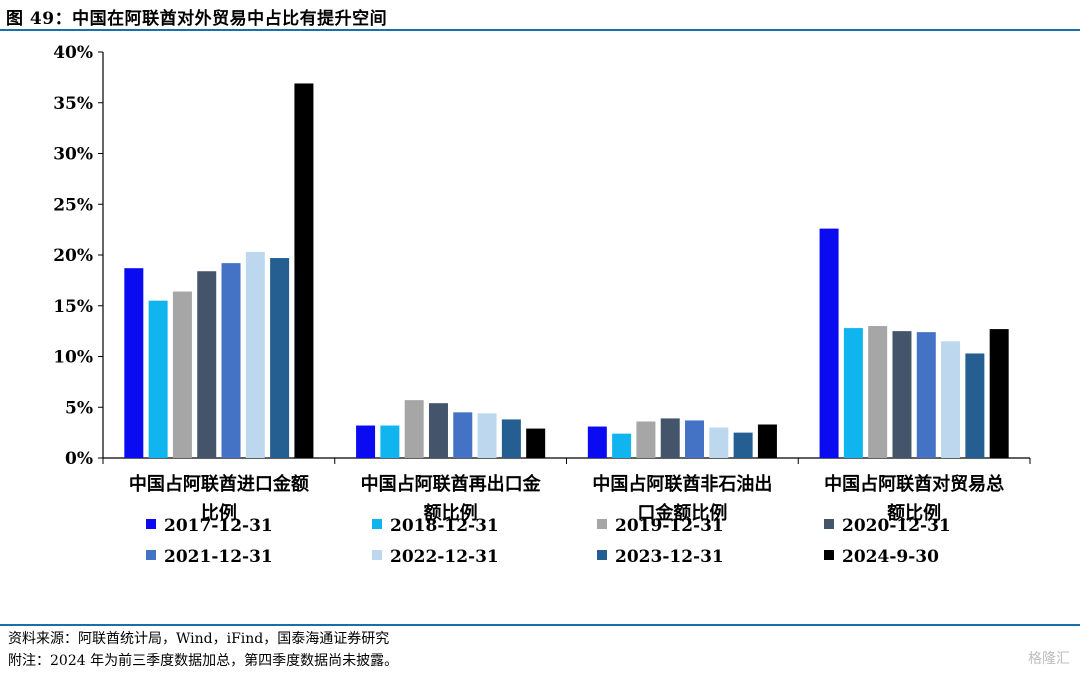  I want to click on legend-label: 2018-12-31, so click(444, 526).